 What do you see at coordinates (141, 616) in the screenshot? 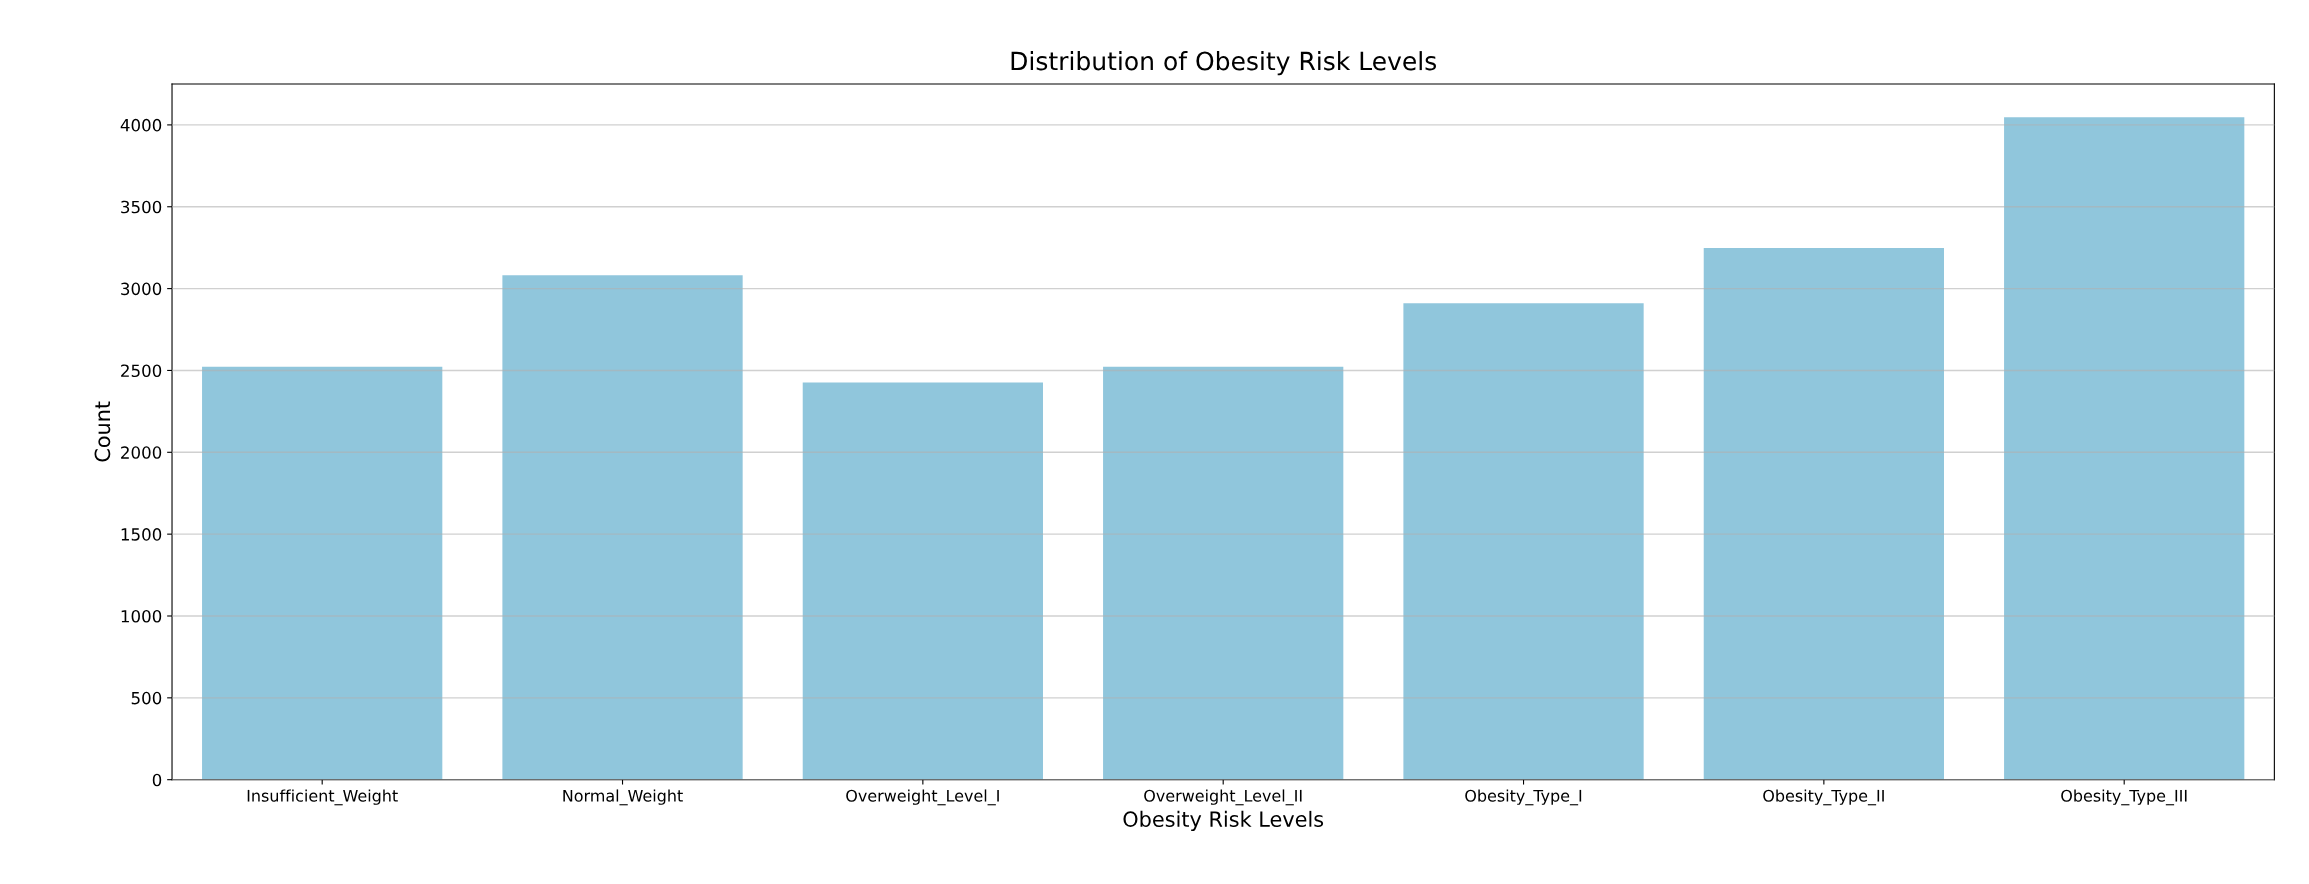
I see `y-tick-label: 1000` at bounding box center [141, 616].